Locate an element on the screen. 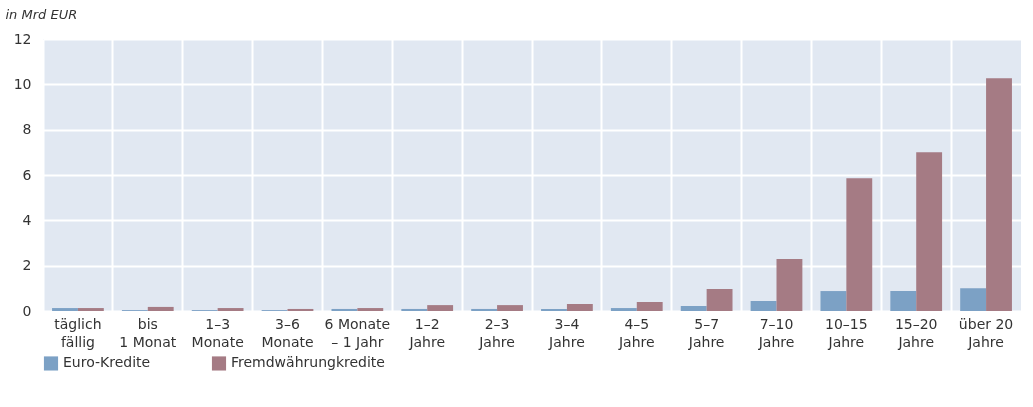 The image size is (1033, 407). x-tick-label: 10–15 Jahre is located at coordinates (846, 332).